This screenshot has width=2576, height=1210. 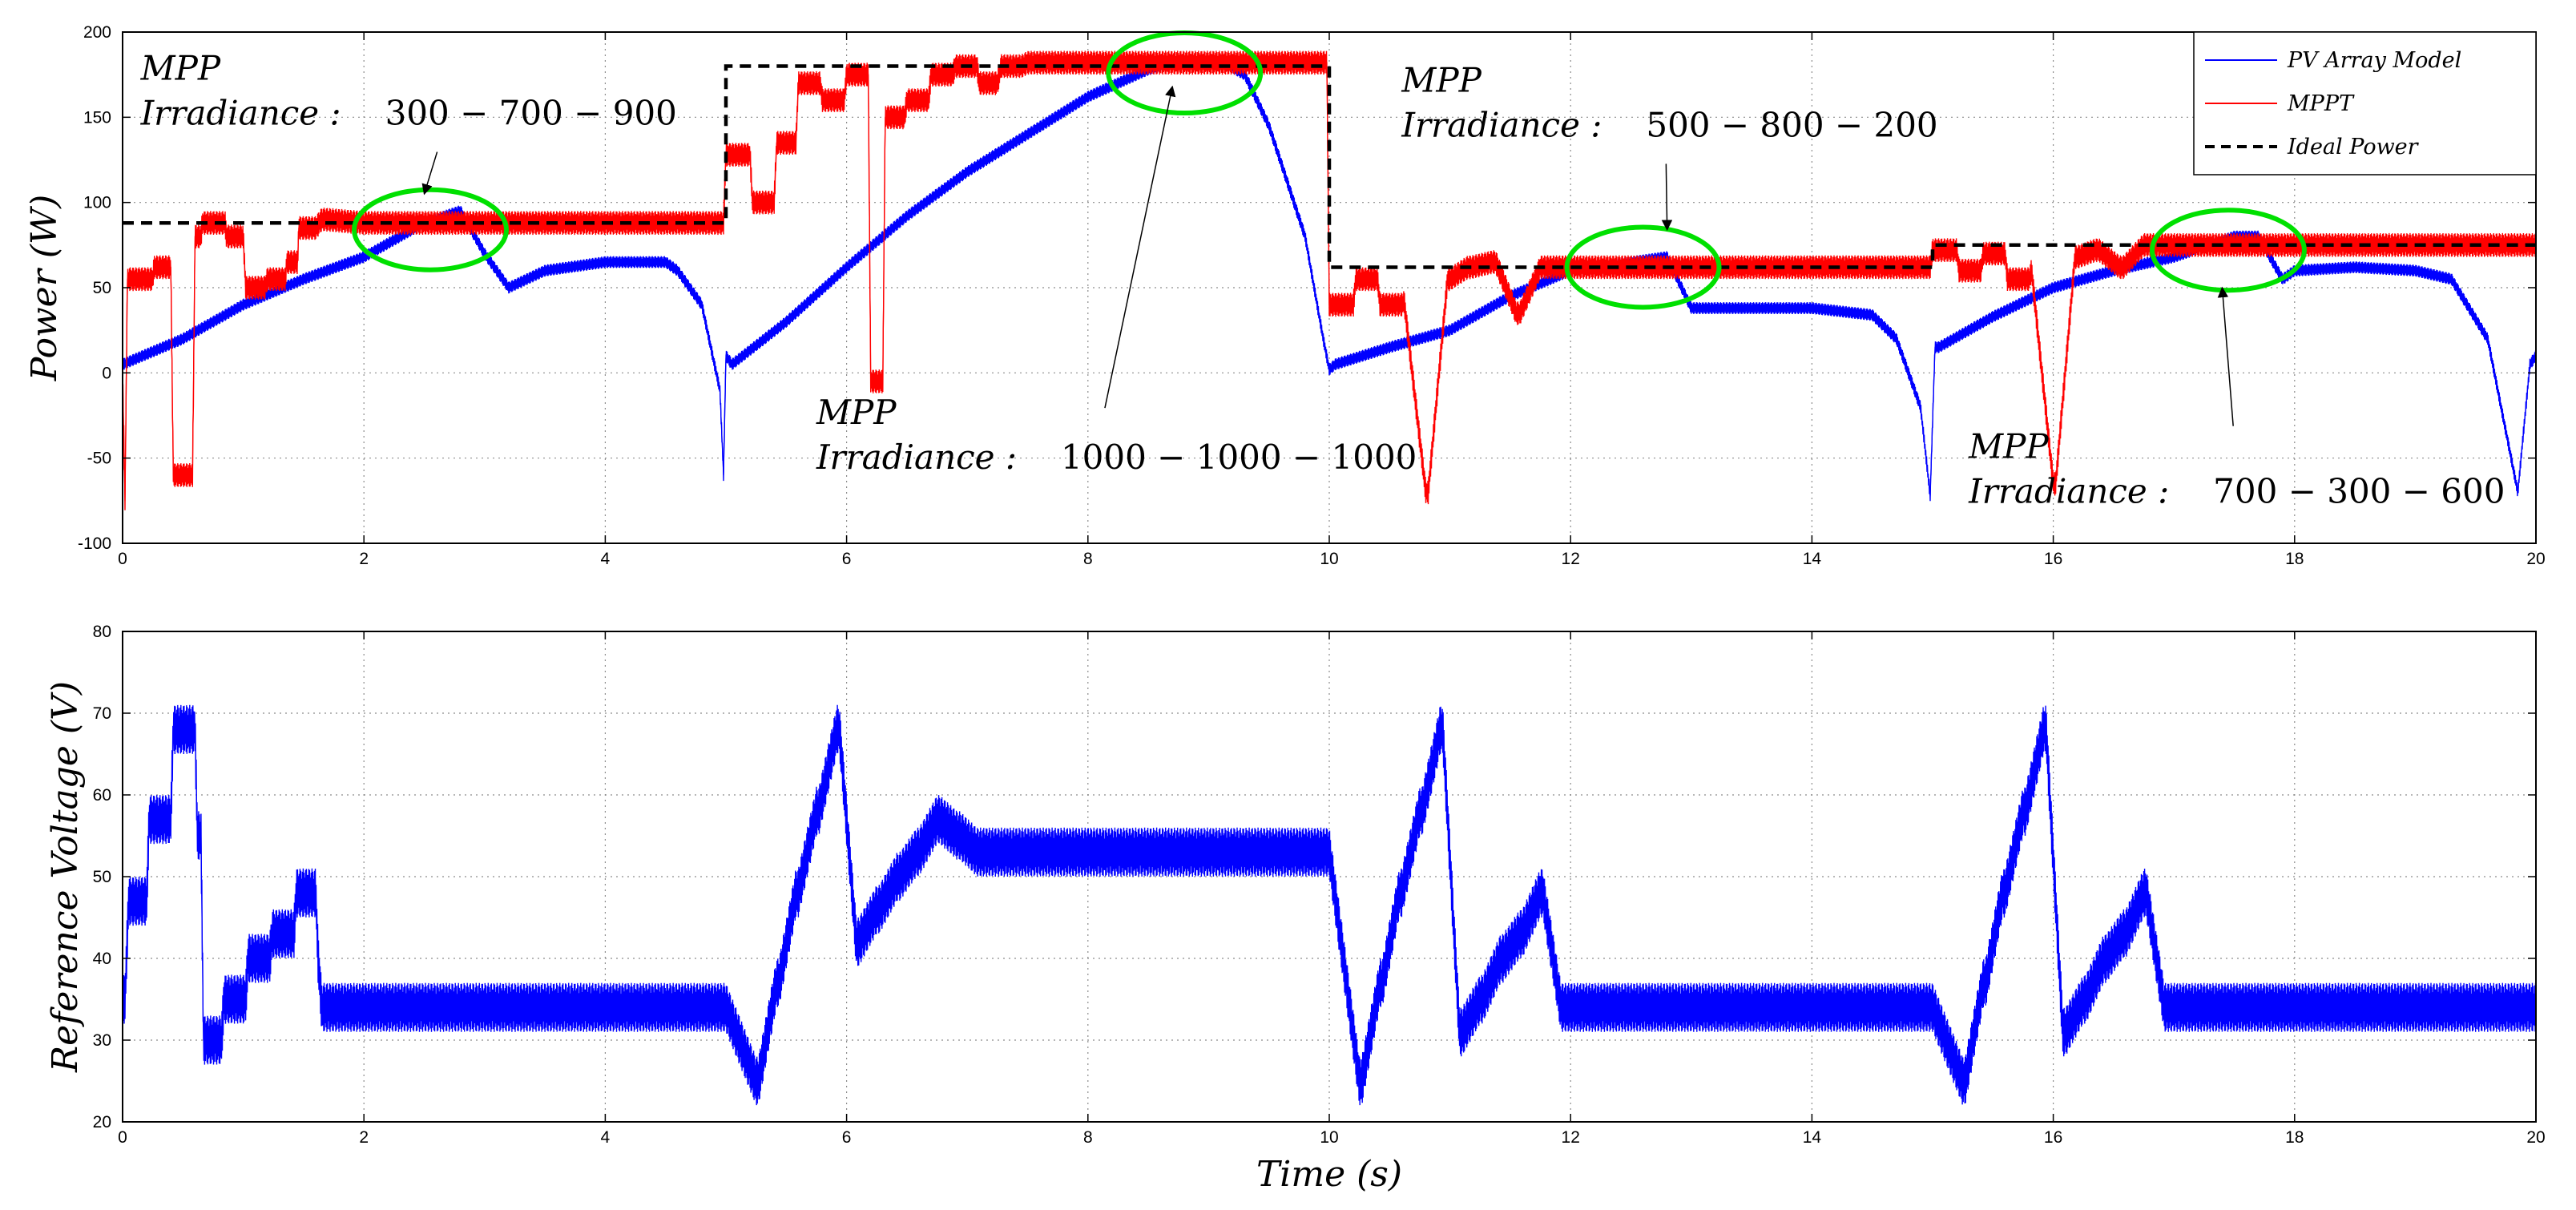 What do you see at coordinates (122, 1137) in the screenshot?
I see `voltage-x-tick-label: 0` at bounding box center [122, 1137].